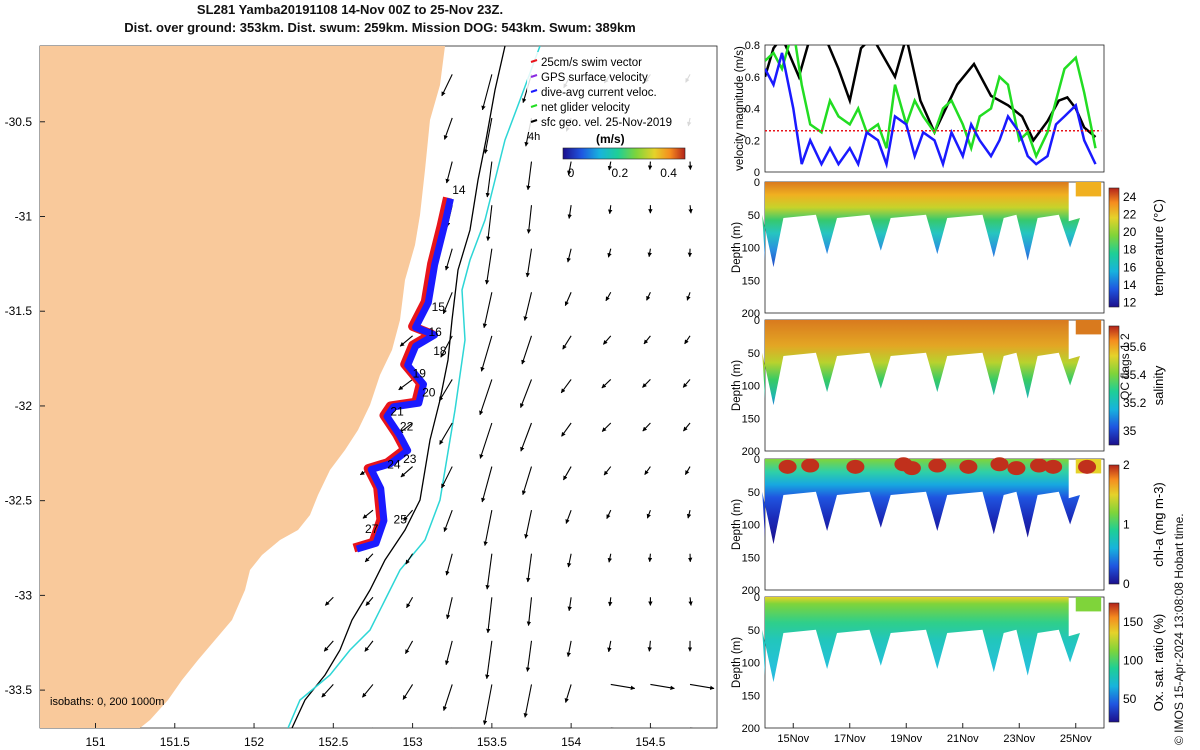 Image resolution: width=1200 pixels, height=750 pixels. I want to click on velocity-series-green, so click(931, 102).